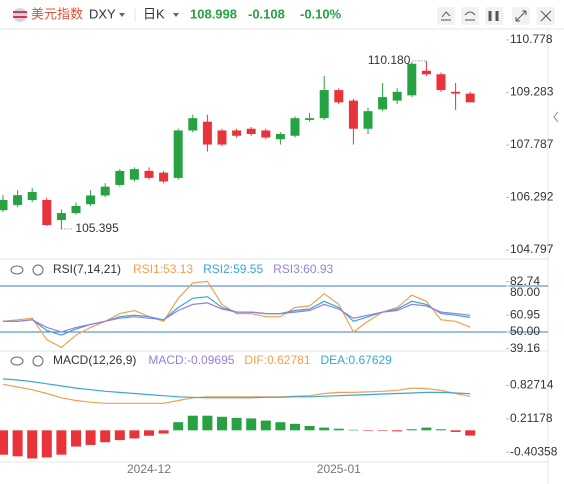 Image resolution: width=564 pixels, height=484 pixels. I want to click on change: -0.108, so click(266, 13).